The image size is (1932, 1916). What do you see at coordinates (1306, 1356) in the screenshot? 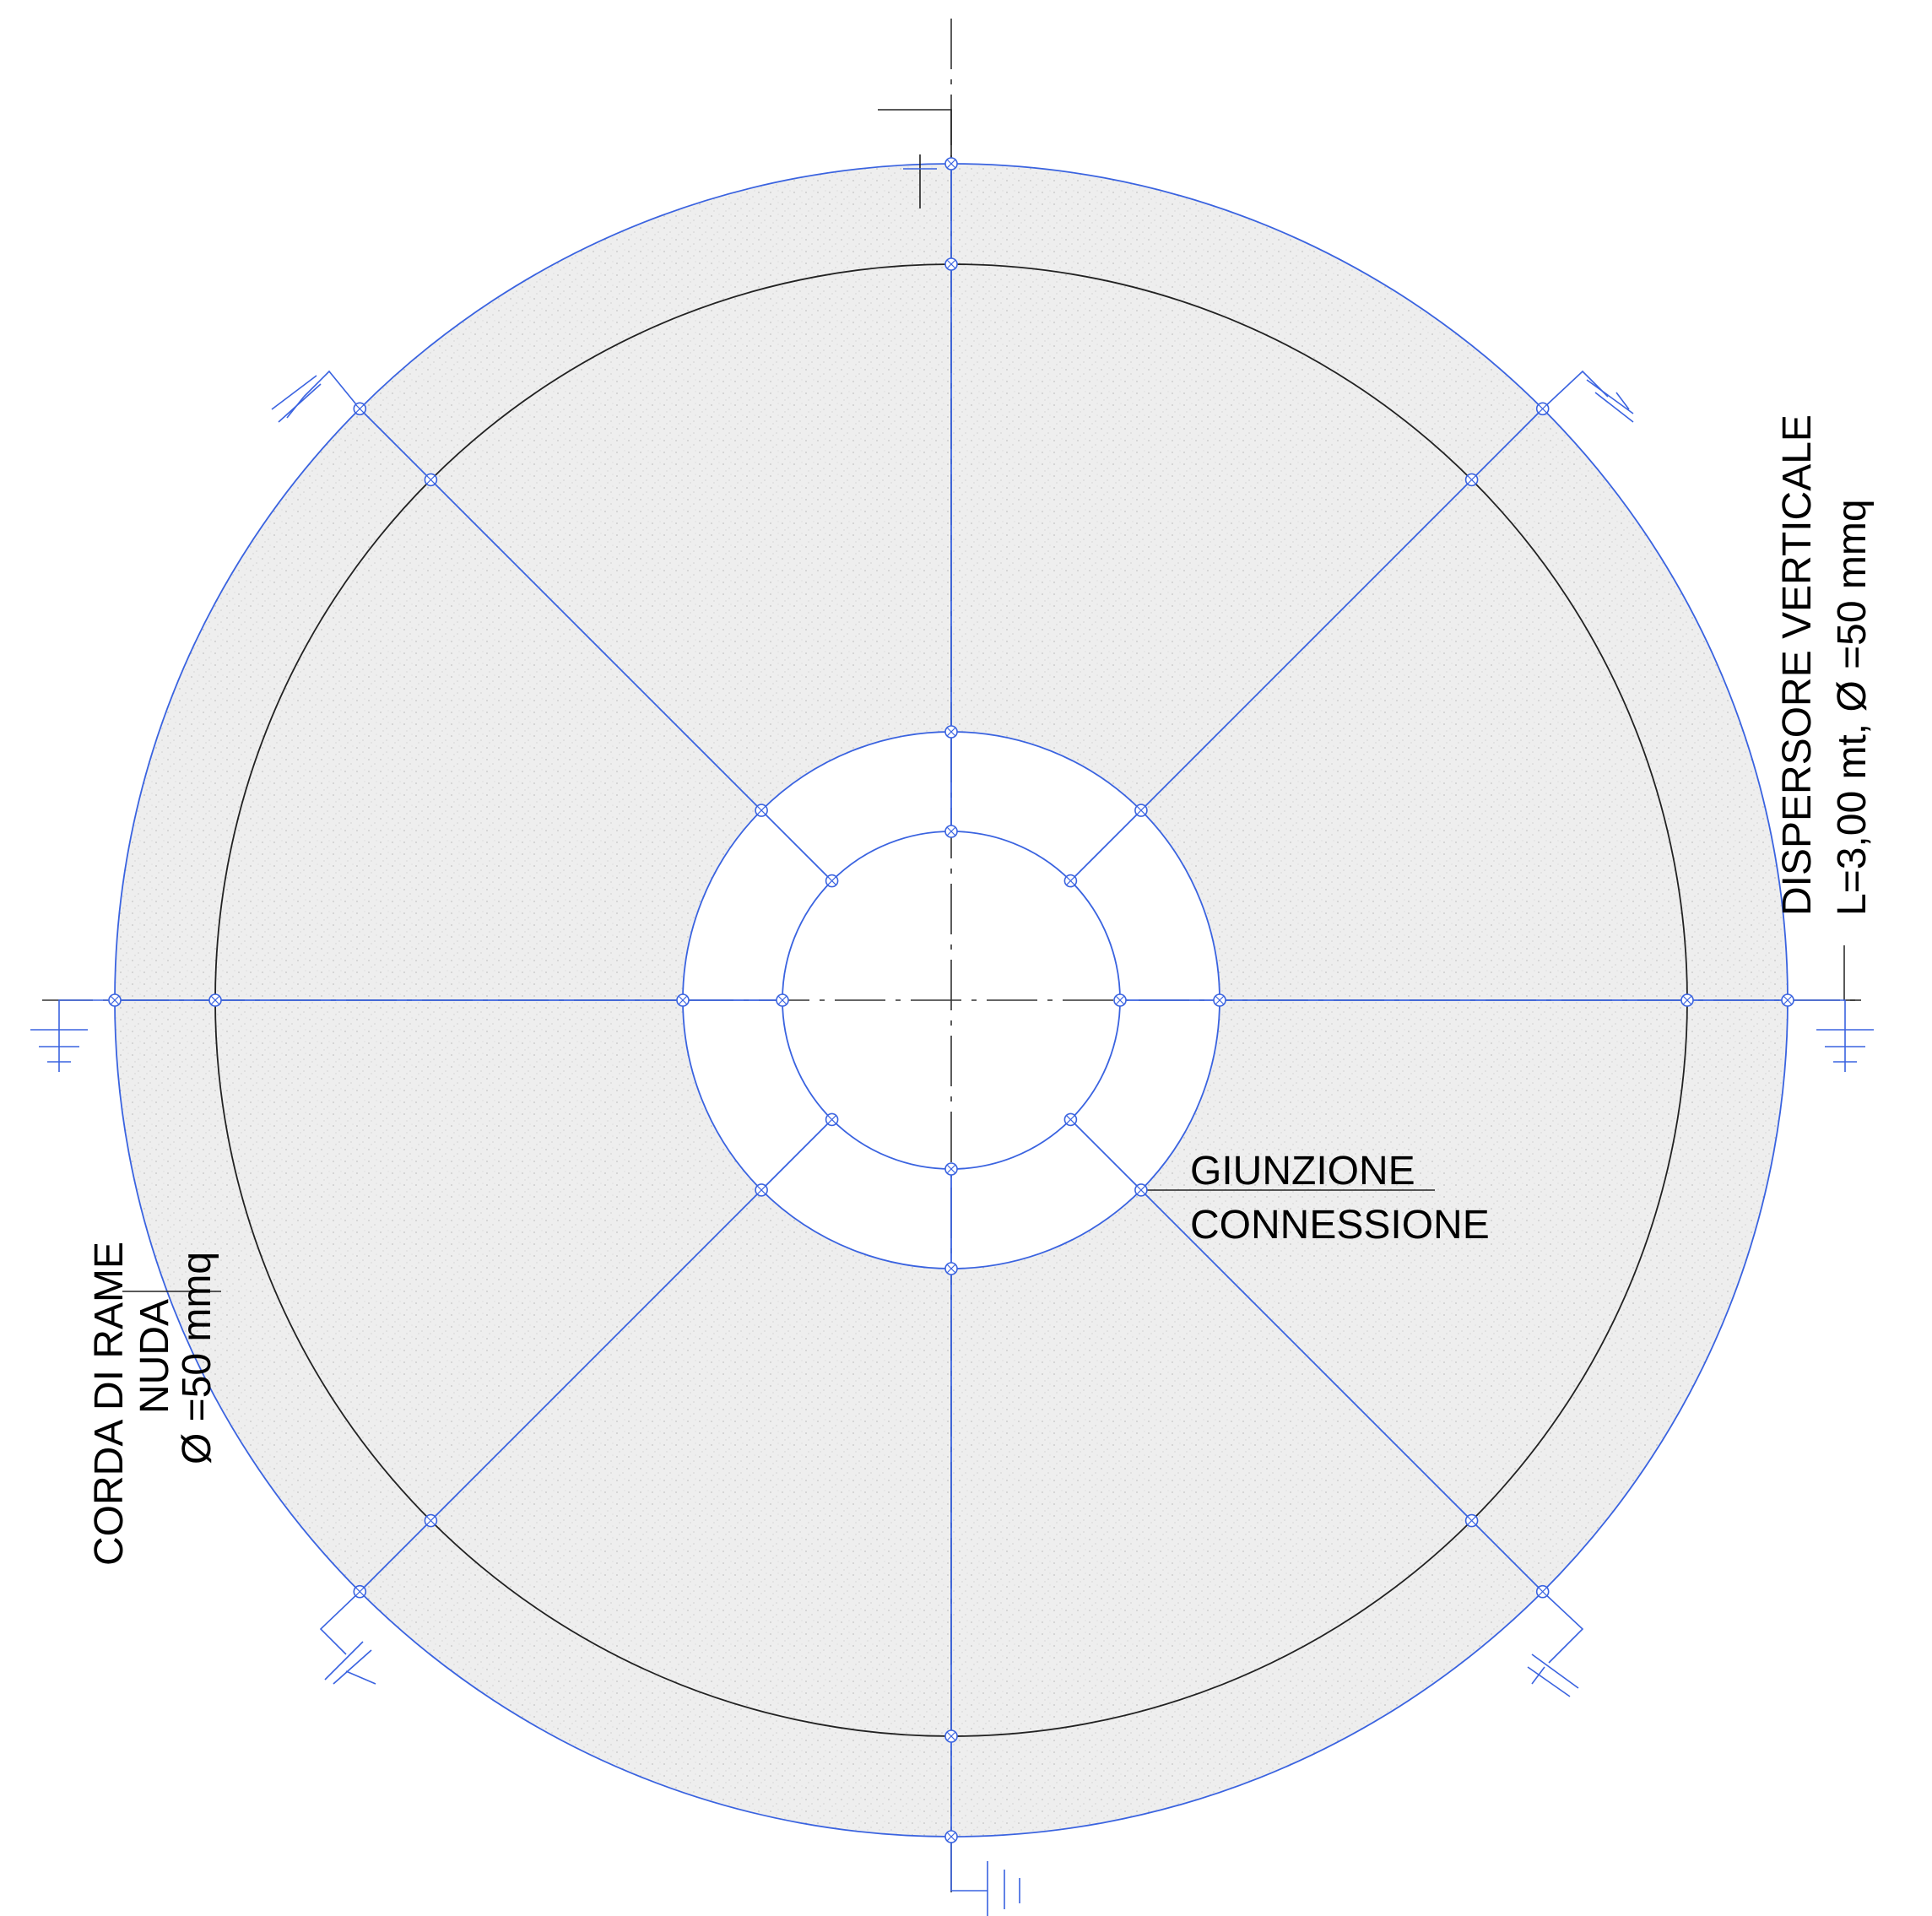
I see `conductor-se` at bounding box center [1306, 1356].